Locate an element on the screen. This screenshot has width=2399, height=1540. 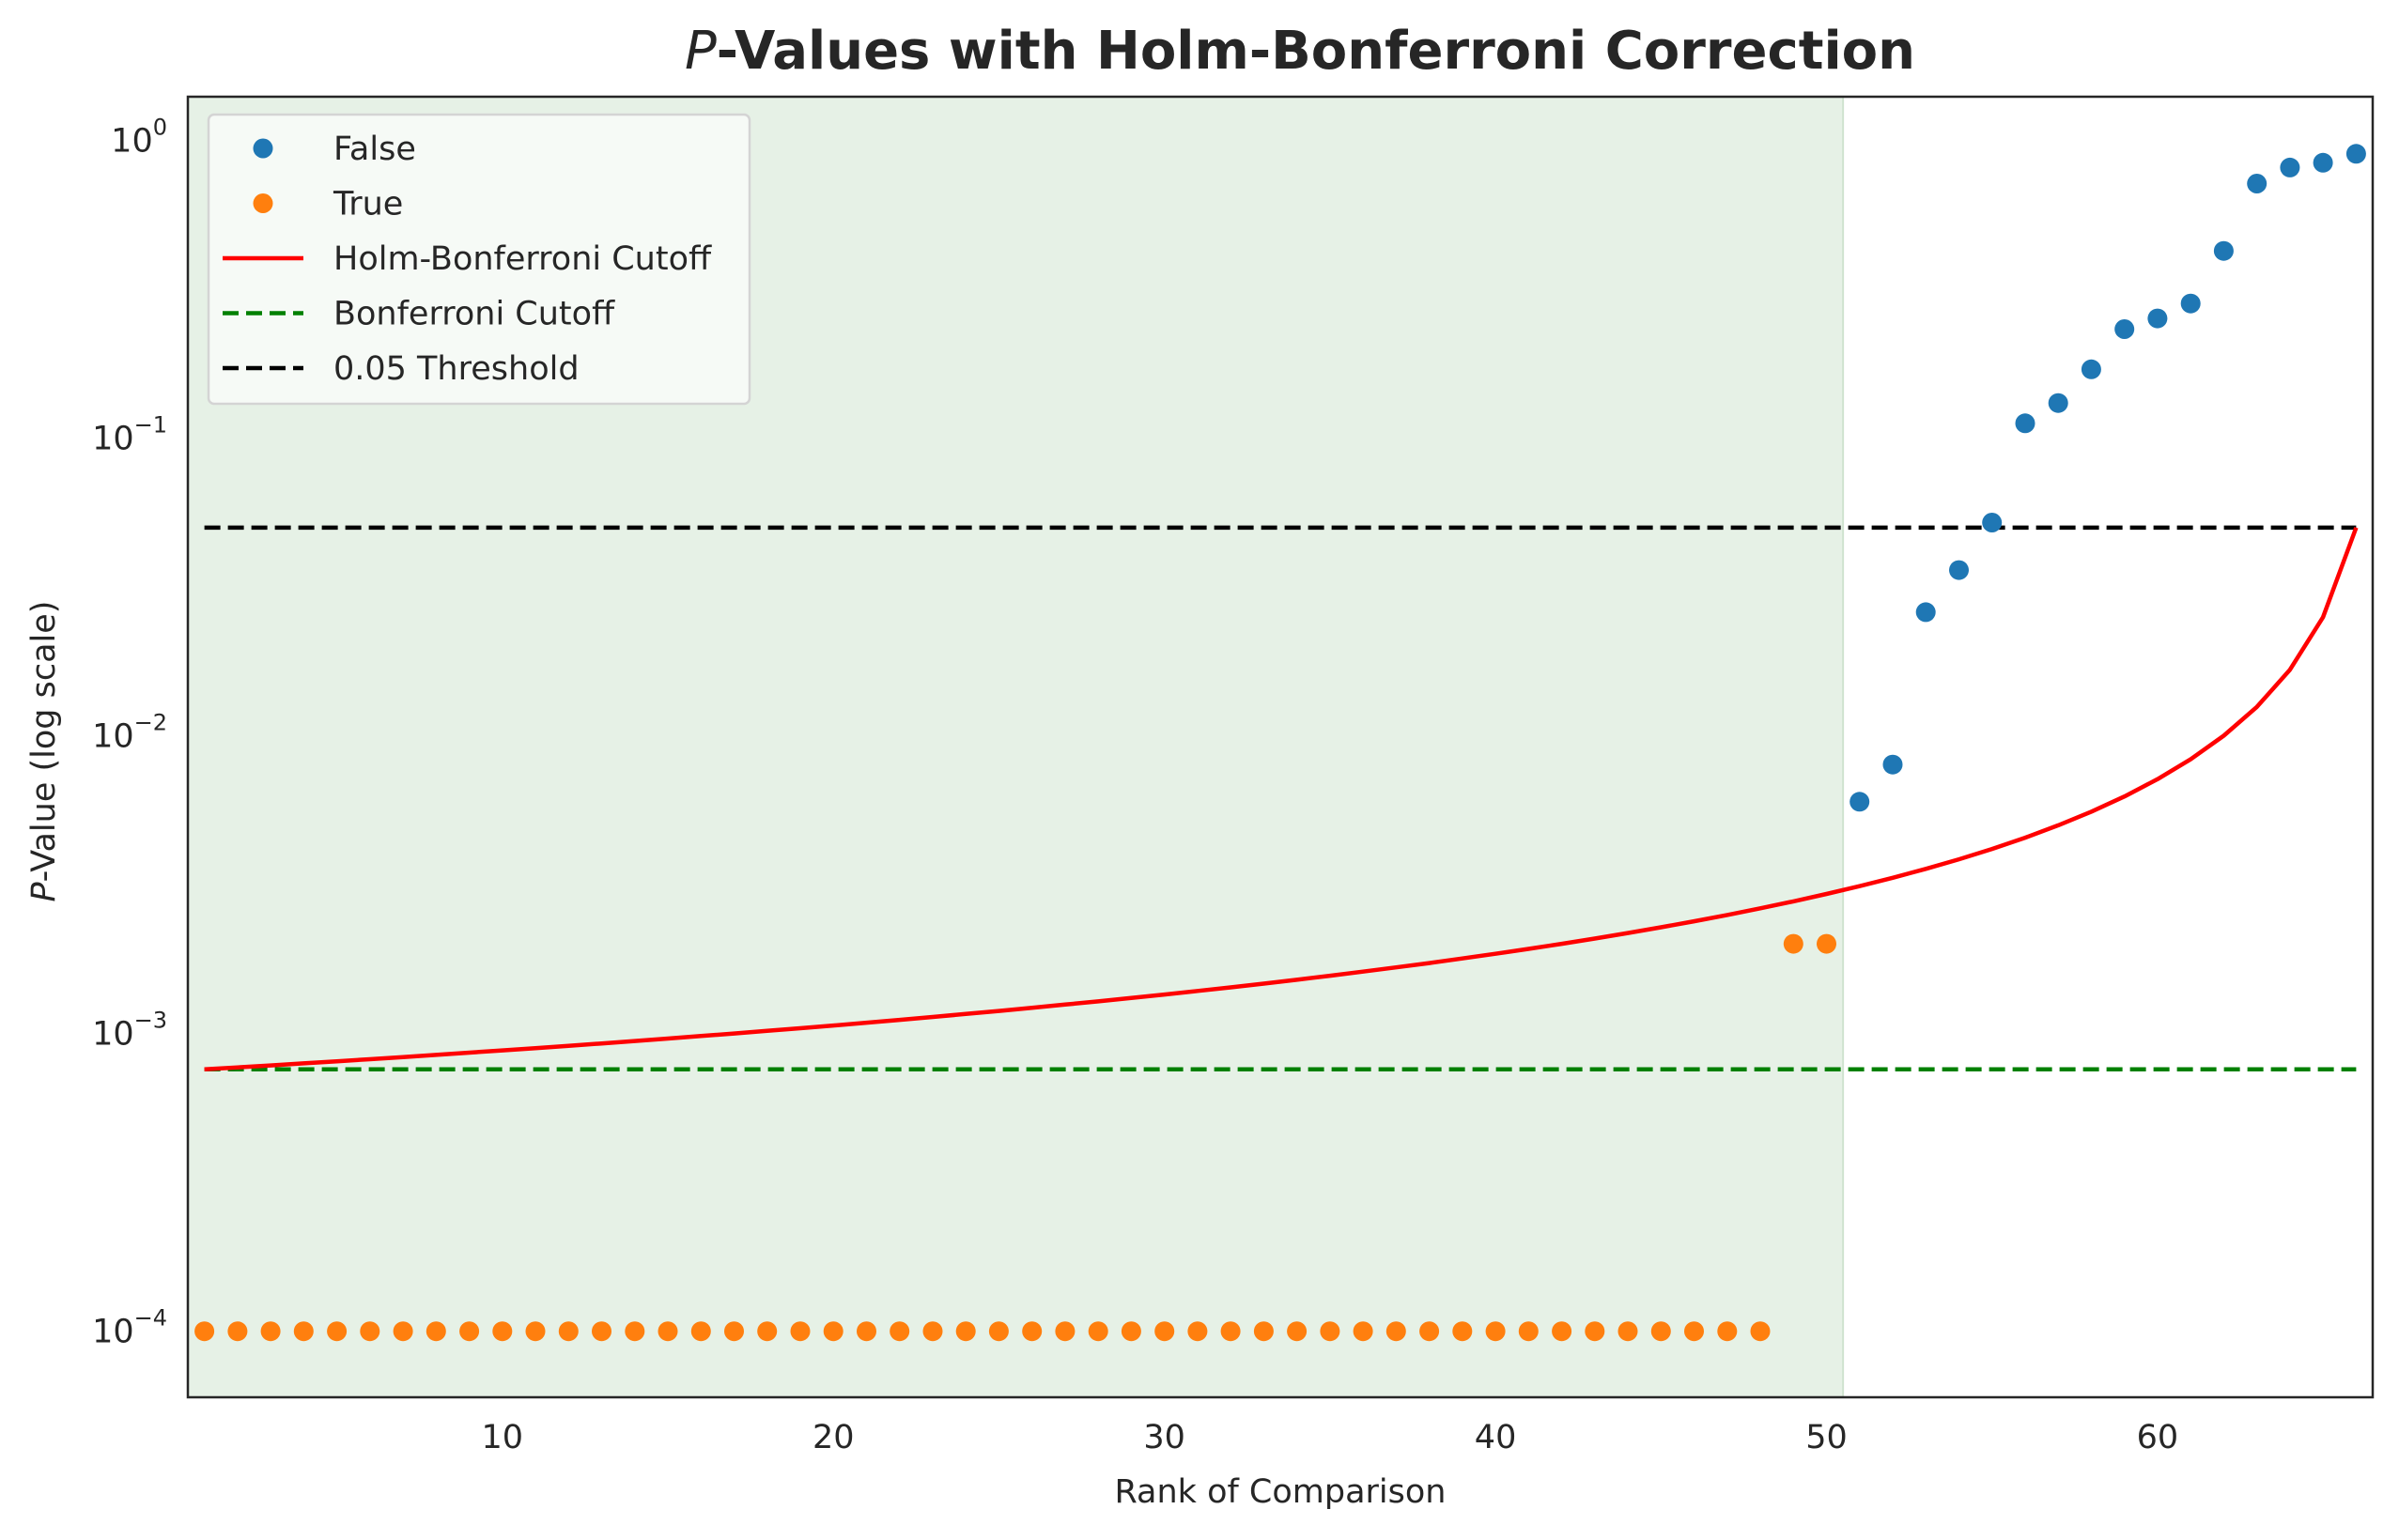
x-axis-label: Rank of Comparison is located at coordinates (1281, 1492).